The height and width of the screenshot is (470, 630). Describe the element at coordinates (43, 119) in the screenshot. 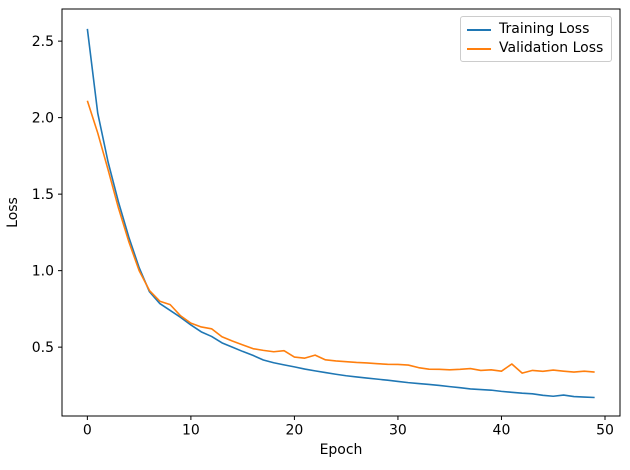

I see `y-tick-label: 2.0` at that location.